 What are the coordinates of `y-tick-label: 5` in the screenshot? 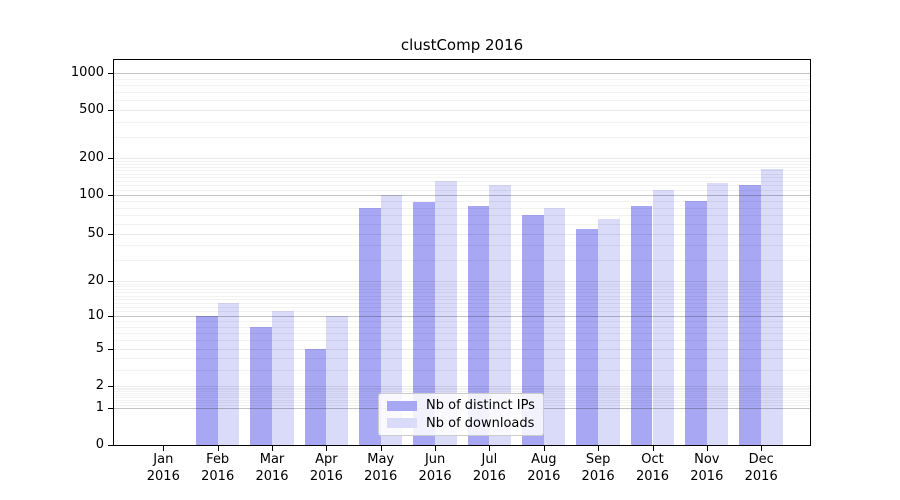 It's located at (99, 348).